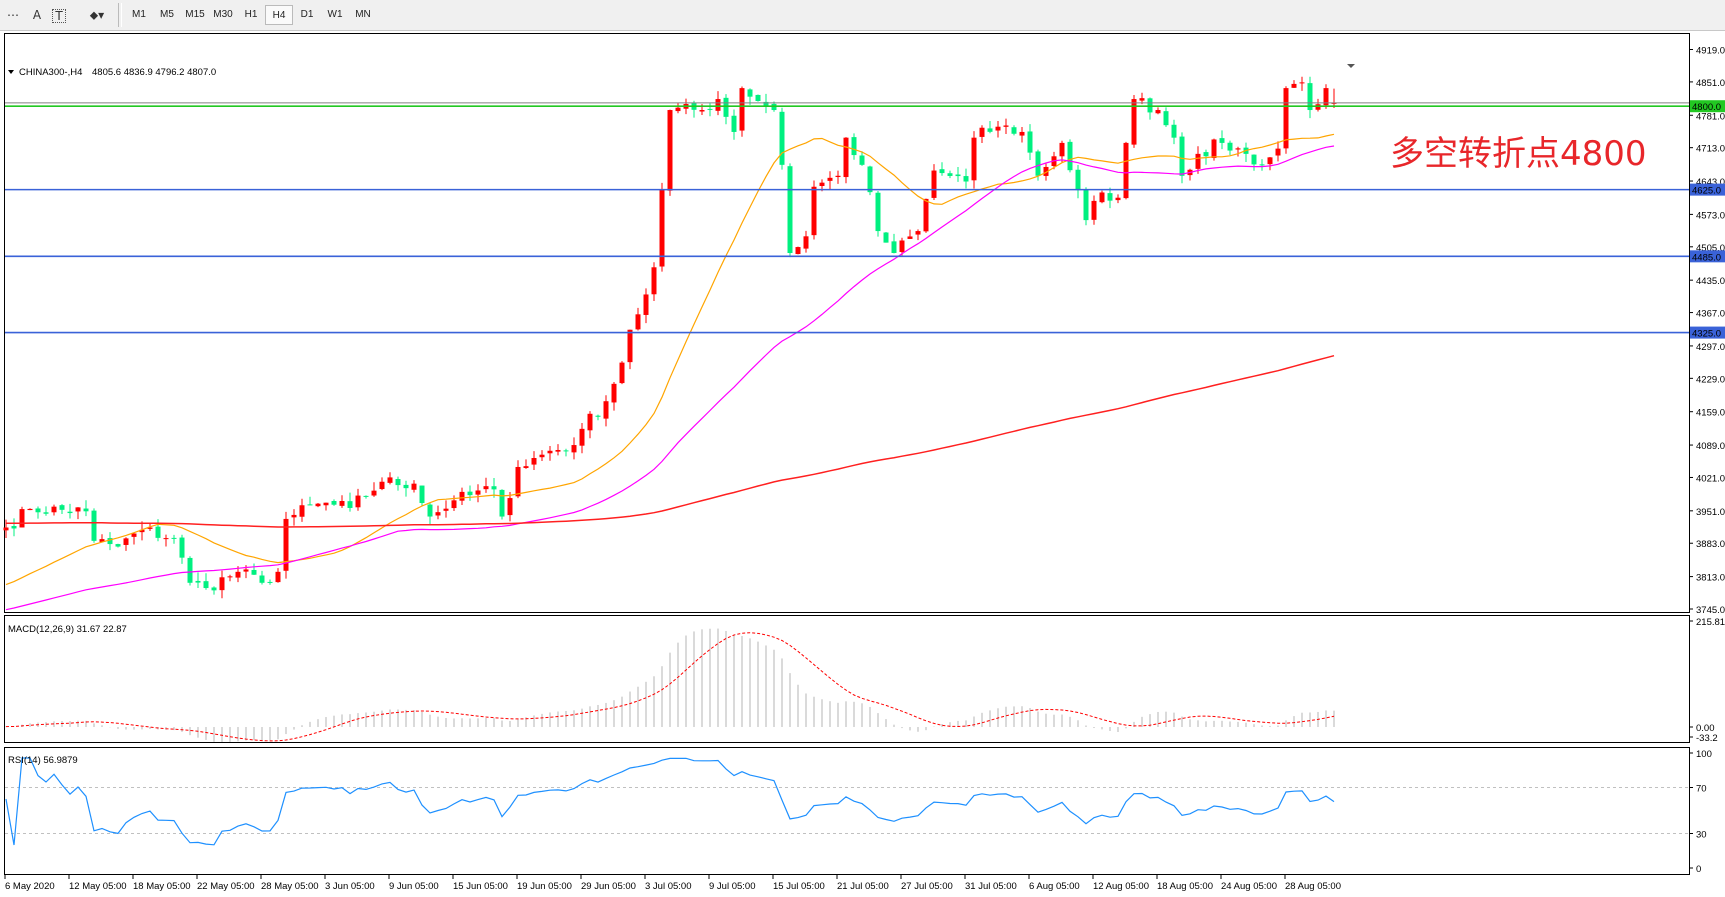 Image resolution: width=1725 pixels, height=897 pixels. What do you see at coordinates (1705, 728) in the screenshot?
I see `macd-axis-label: 0.00` at bounding box center [1705, 728].